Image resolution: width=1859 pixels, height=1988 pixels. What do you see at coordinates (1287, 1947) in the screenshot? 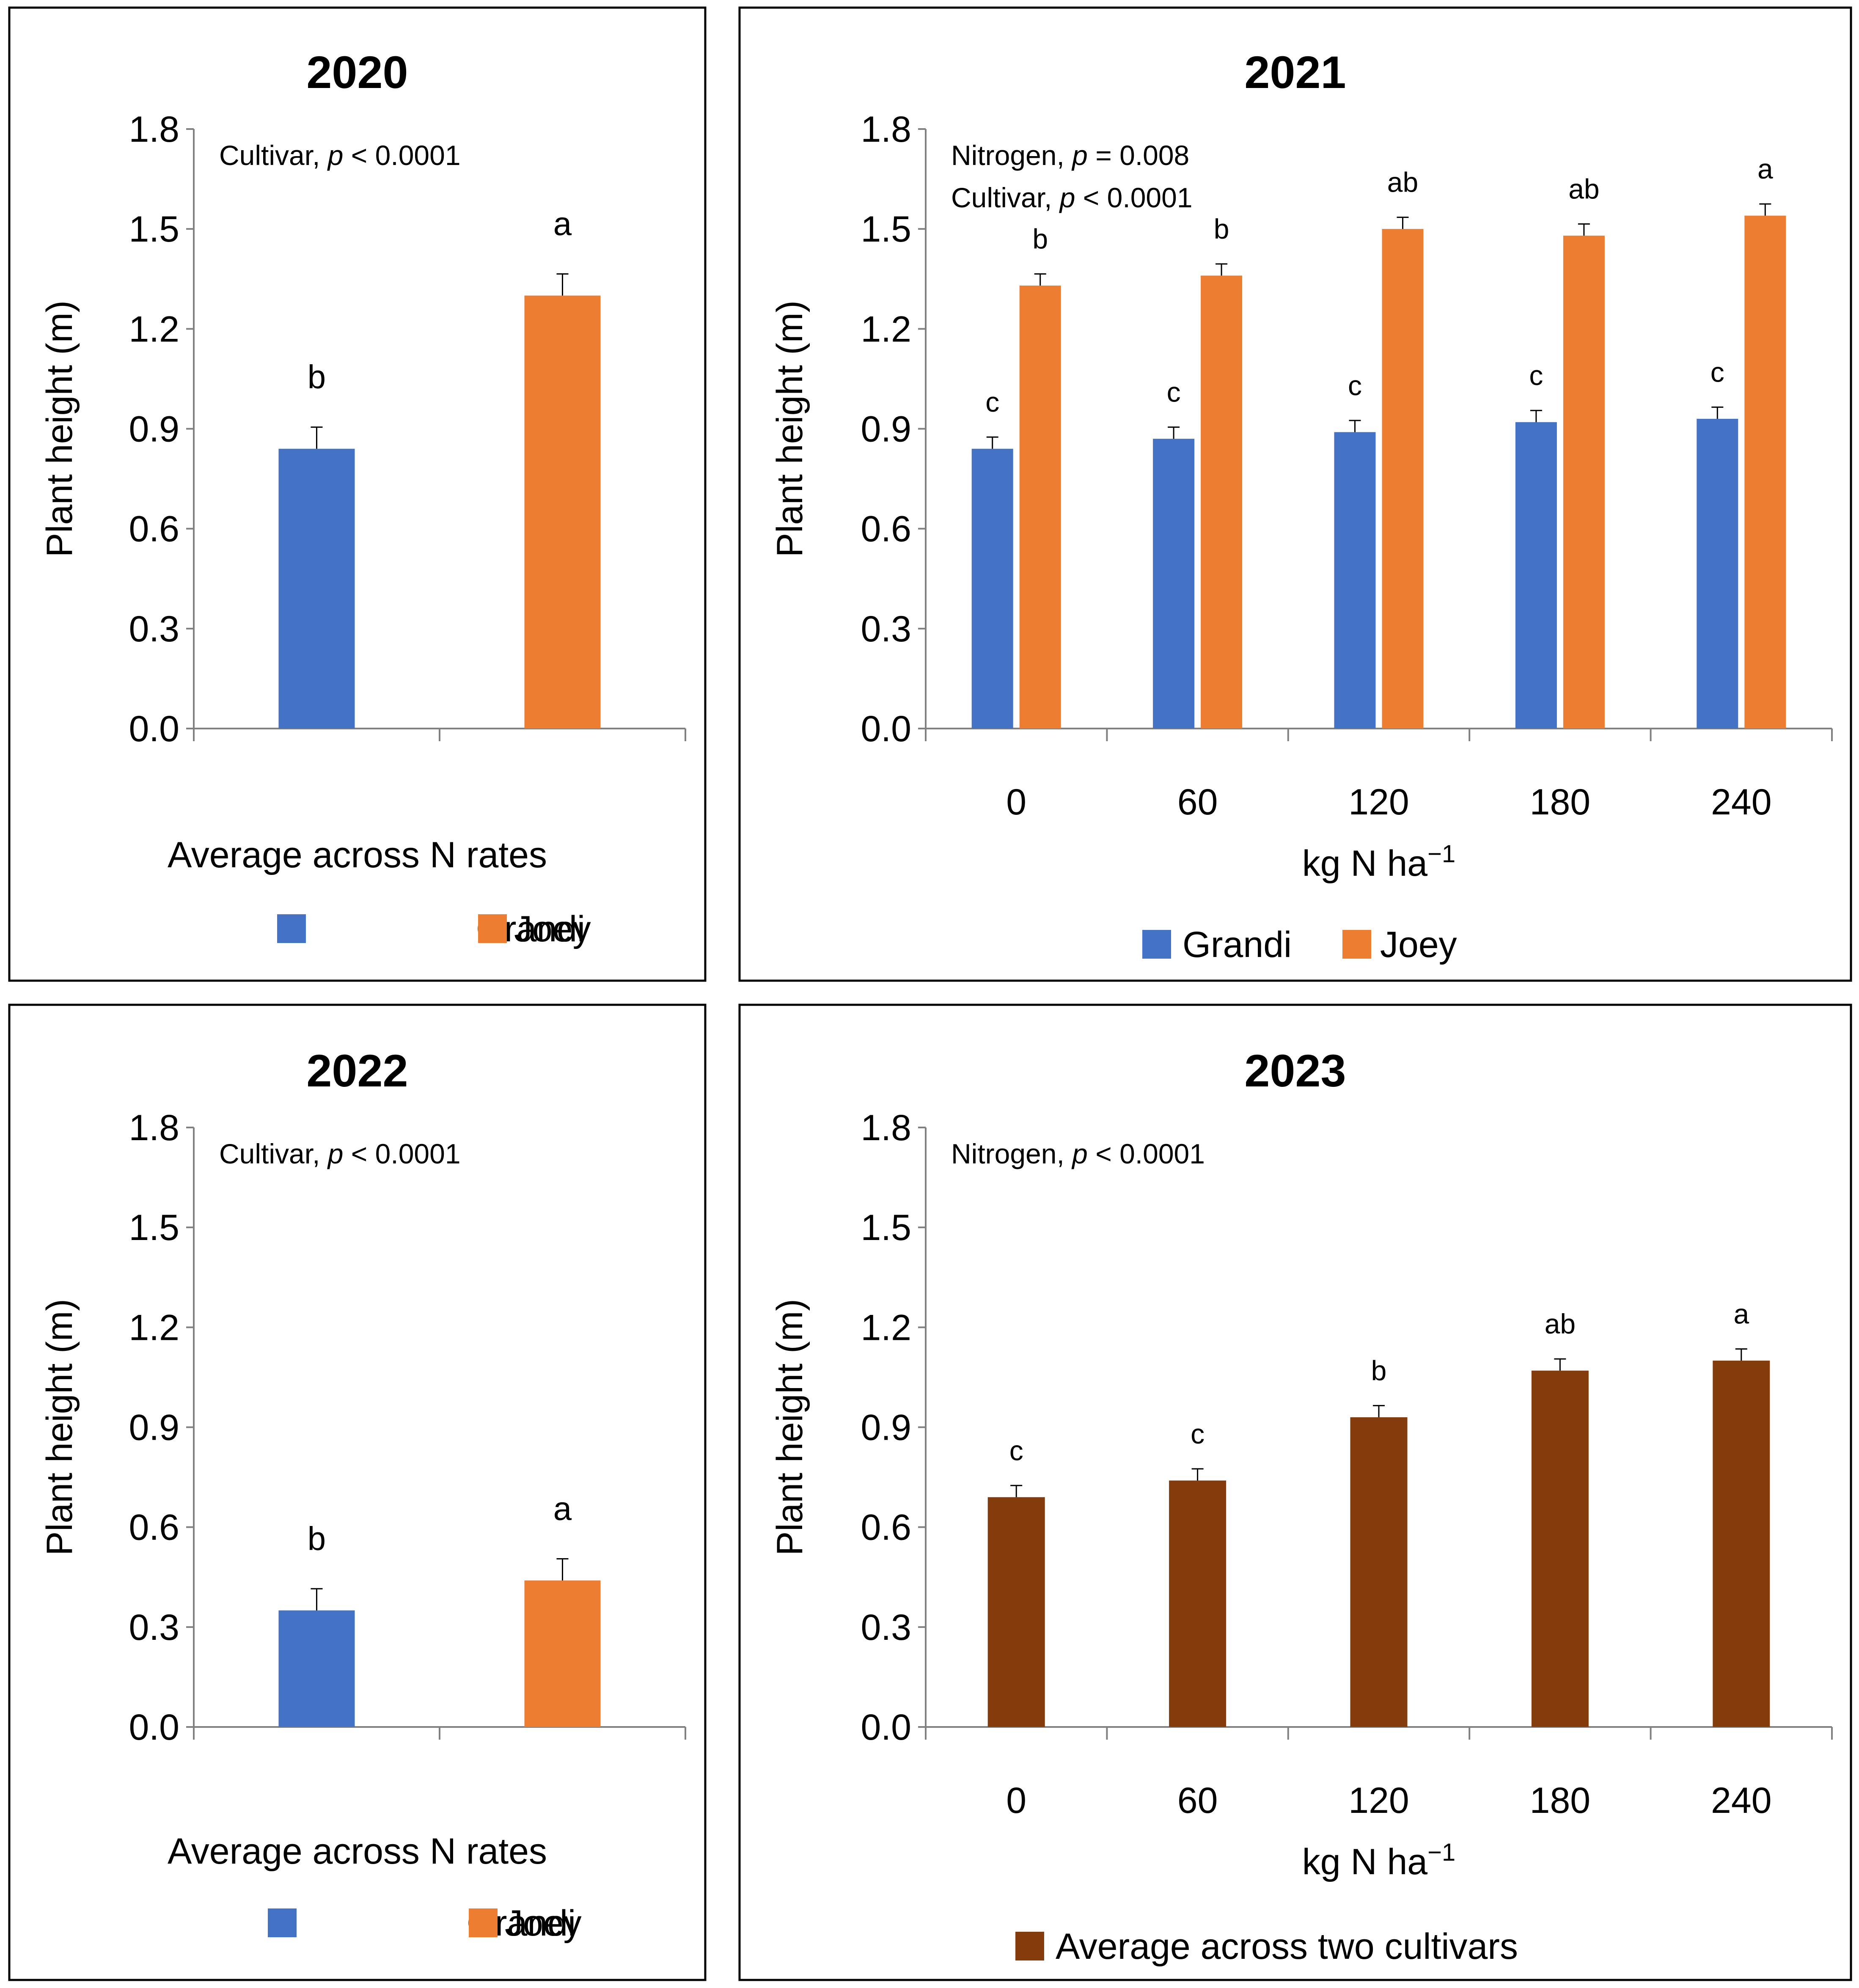
I see `legend-label: Average across two cultivars` at bounding box center [1287, 1947].